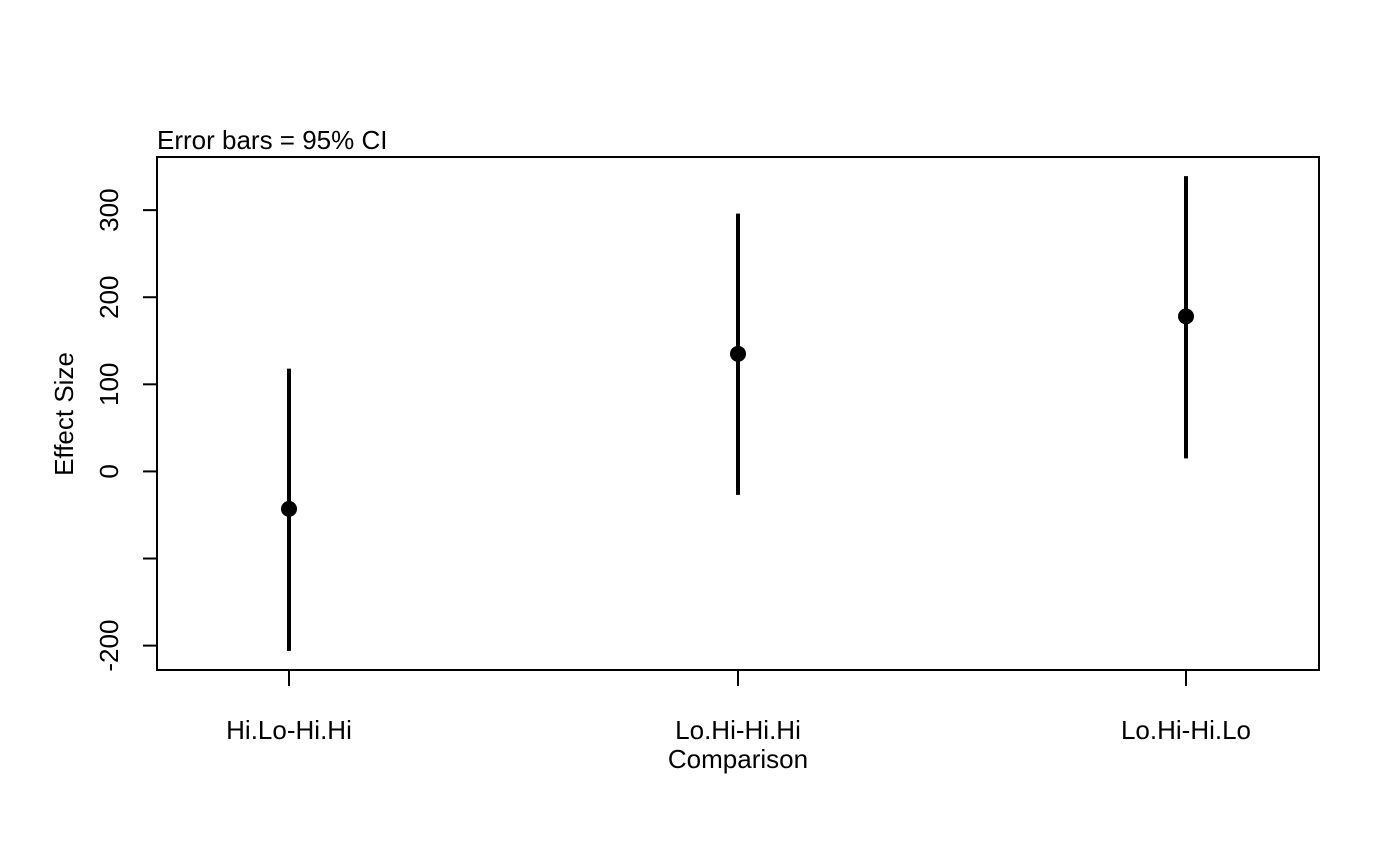 The image size is (1400, 866). What do you see at coordinates (109, 384) in the screenshot?
I see `y-tick-label: 100` at bounding box center [109, 384].